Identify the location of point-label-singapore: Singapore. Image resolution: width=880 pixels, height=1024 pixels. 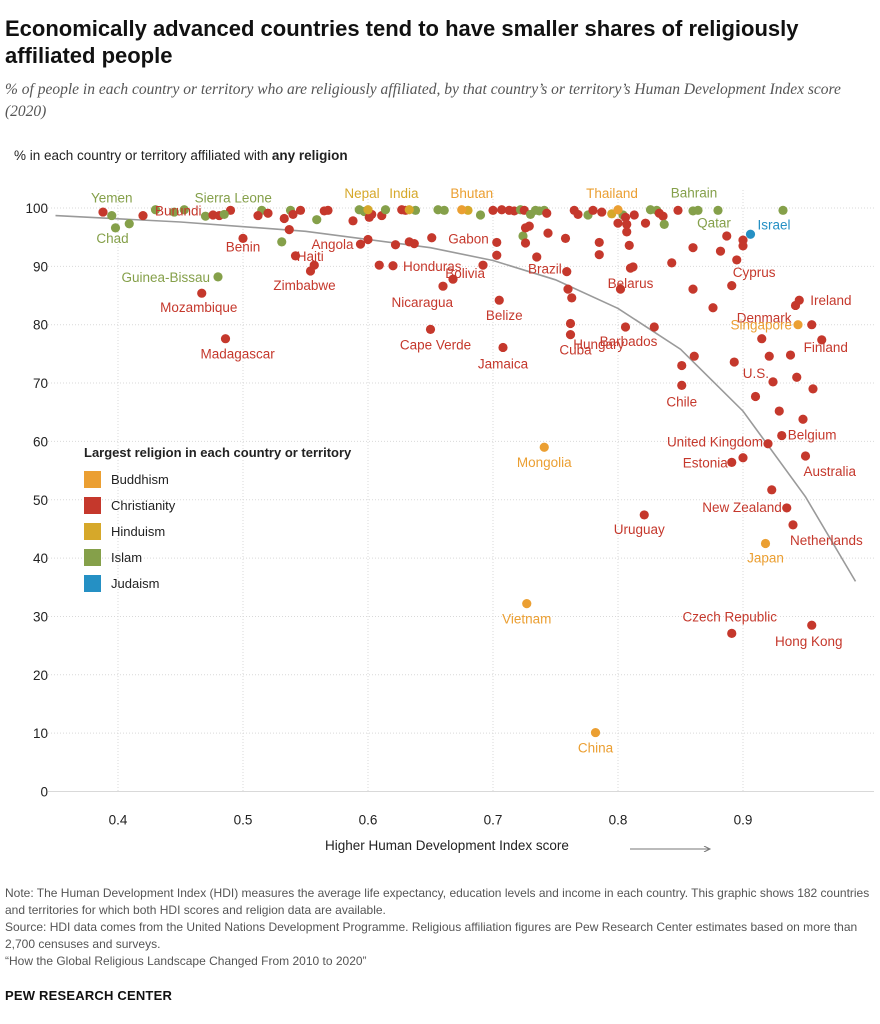
(761, 325).